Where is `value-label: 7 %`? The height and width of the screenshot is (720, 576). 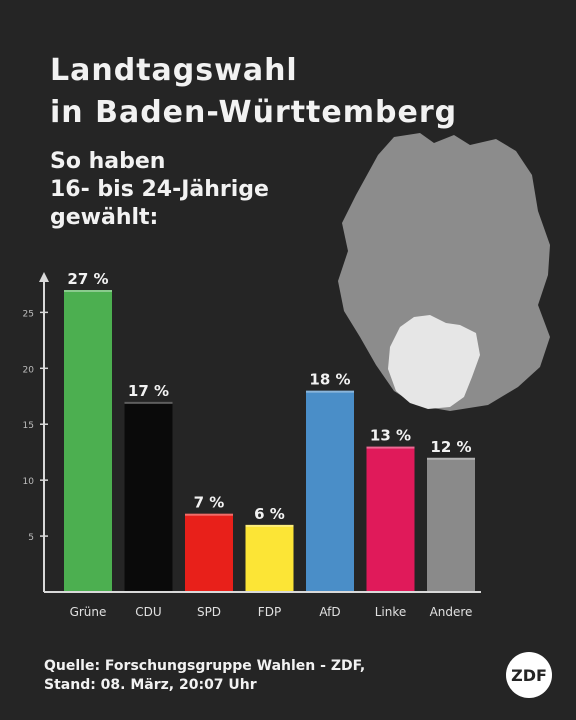
value-label: 7 % is located at coordinates (209, 503).